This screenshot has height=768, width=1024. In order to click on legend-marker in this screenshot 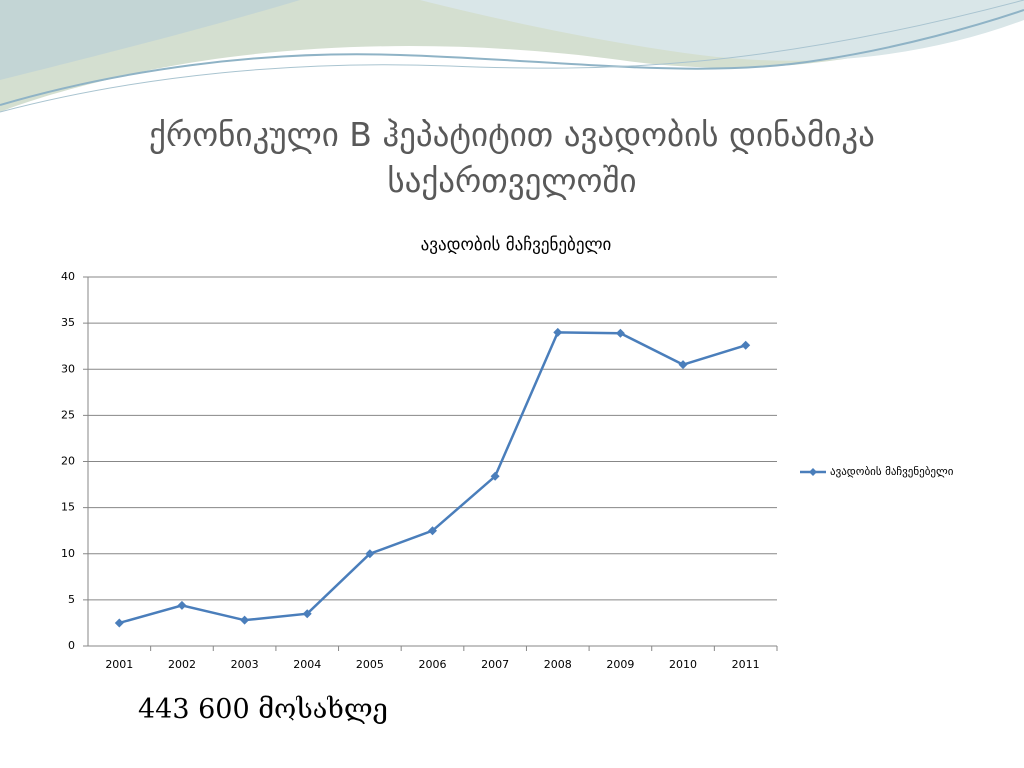, I will do `click(813, 472)`.